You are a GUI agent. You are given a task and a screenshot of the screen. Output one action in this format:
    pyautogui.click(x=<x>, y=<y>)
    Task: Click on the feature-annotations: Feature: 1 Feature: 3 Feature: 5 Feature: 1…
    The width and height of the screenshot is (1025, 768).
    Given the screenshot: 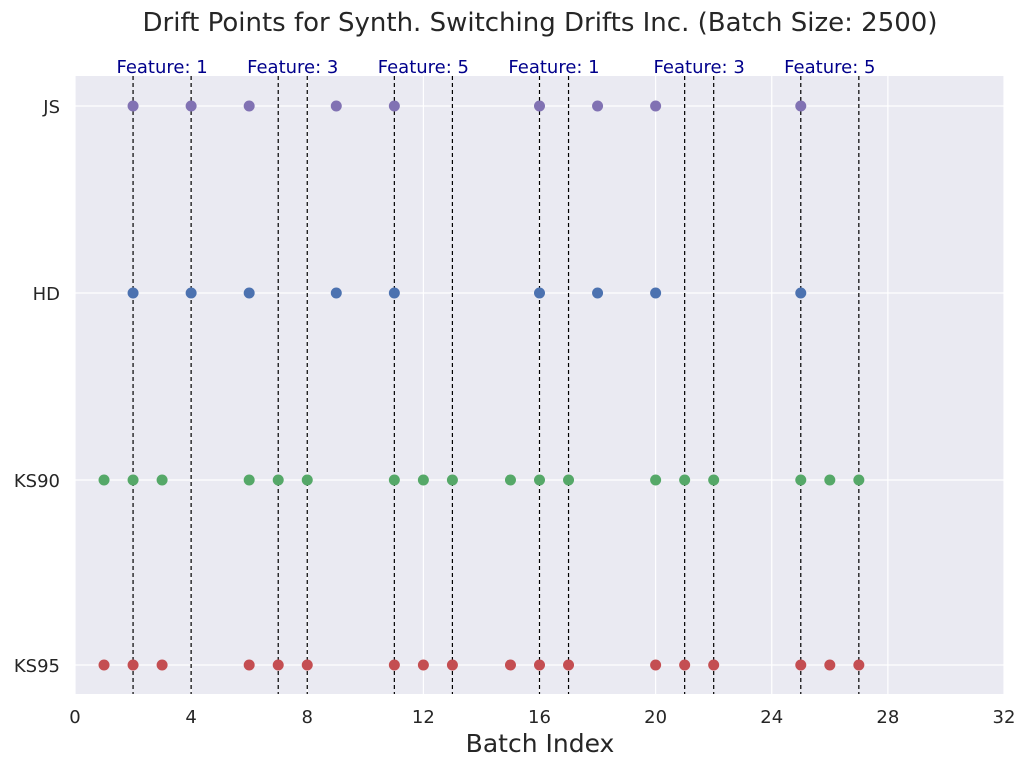 What is the action you would take?
    pyautogui.click(x=495, y=67)
    